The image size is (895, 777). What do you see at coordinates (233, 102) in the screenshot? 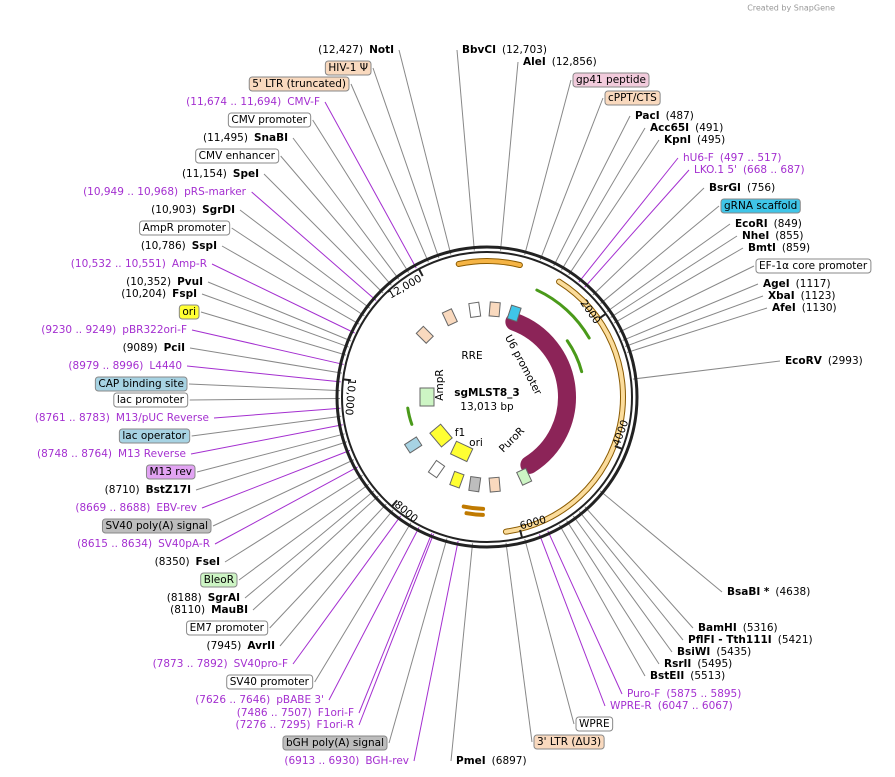
I see `label-site: (11,674 .. 11,694)` at bounding box center [233, 102].